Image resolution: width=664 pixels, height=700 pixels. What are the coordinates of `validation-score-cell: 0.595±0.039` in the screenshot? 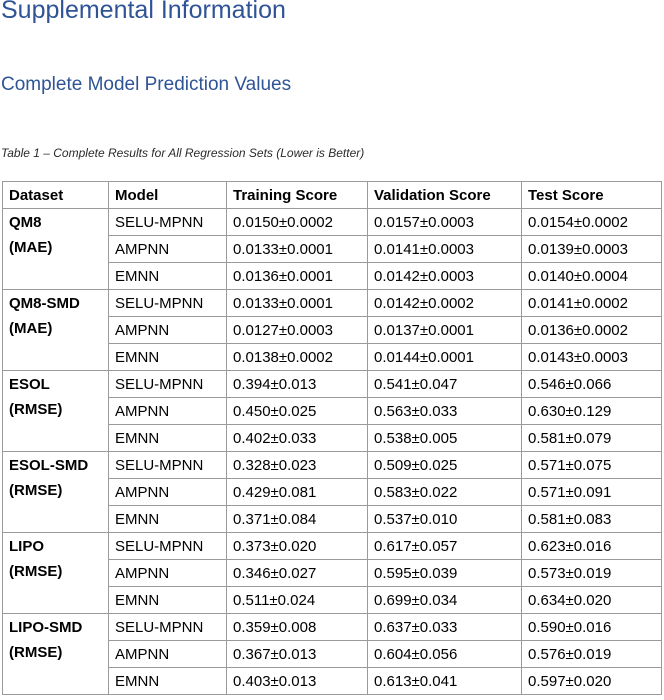 It's located at (444, 573).